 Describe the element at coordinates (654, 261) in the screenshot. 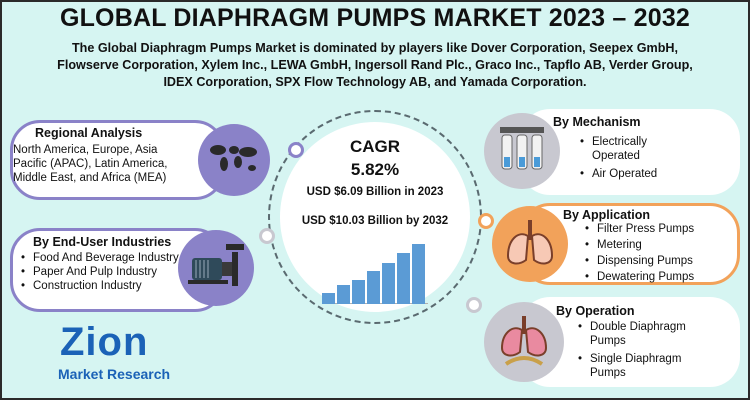

I see `application-item: Dispensing Pumps` at that location.